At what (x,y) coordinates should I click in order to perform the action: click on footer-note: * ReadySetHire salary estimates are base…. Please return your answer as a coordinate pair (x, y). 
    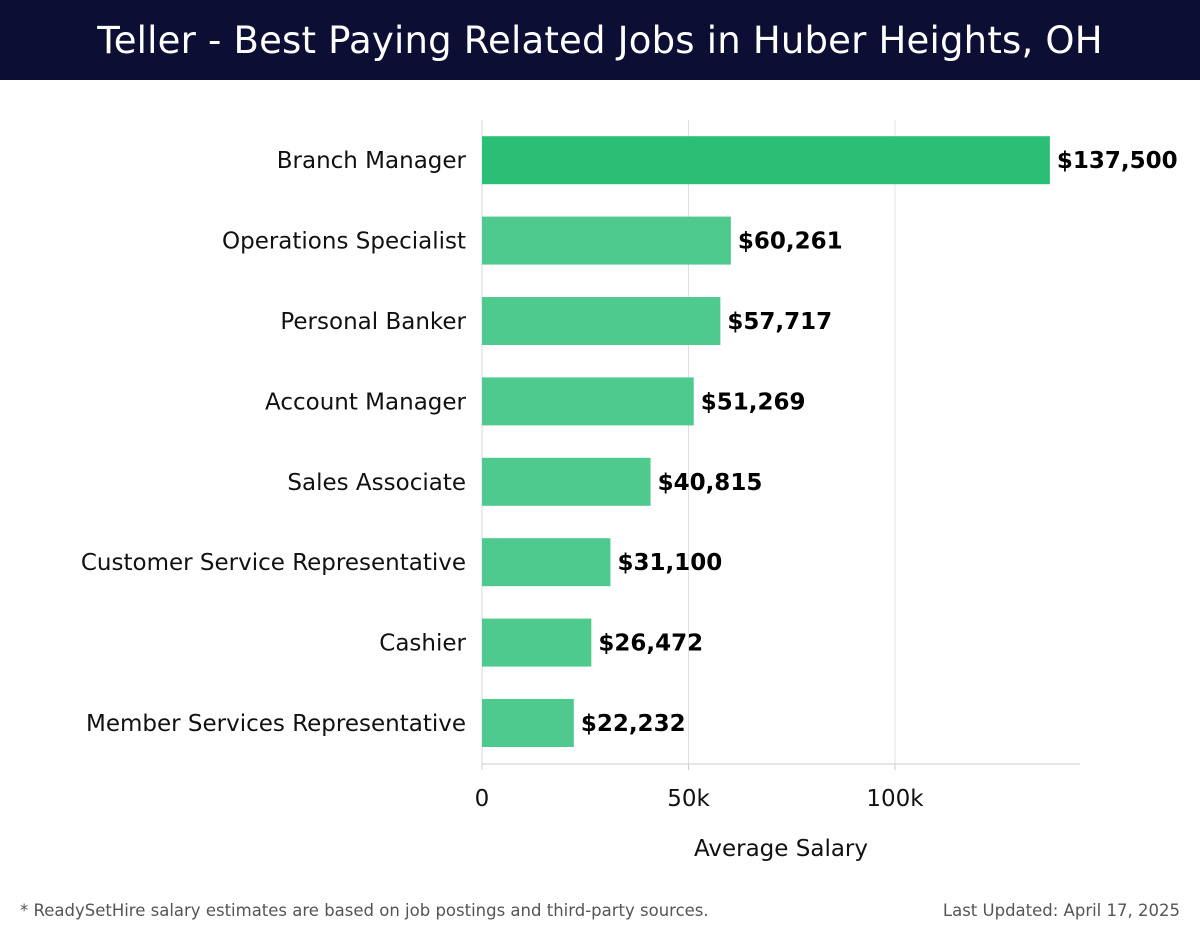
    Looking at the image, I should click on (364, 910).